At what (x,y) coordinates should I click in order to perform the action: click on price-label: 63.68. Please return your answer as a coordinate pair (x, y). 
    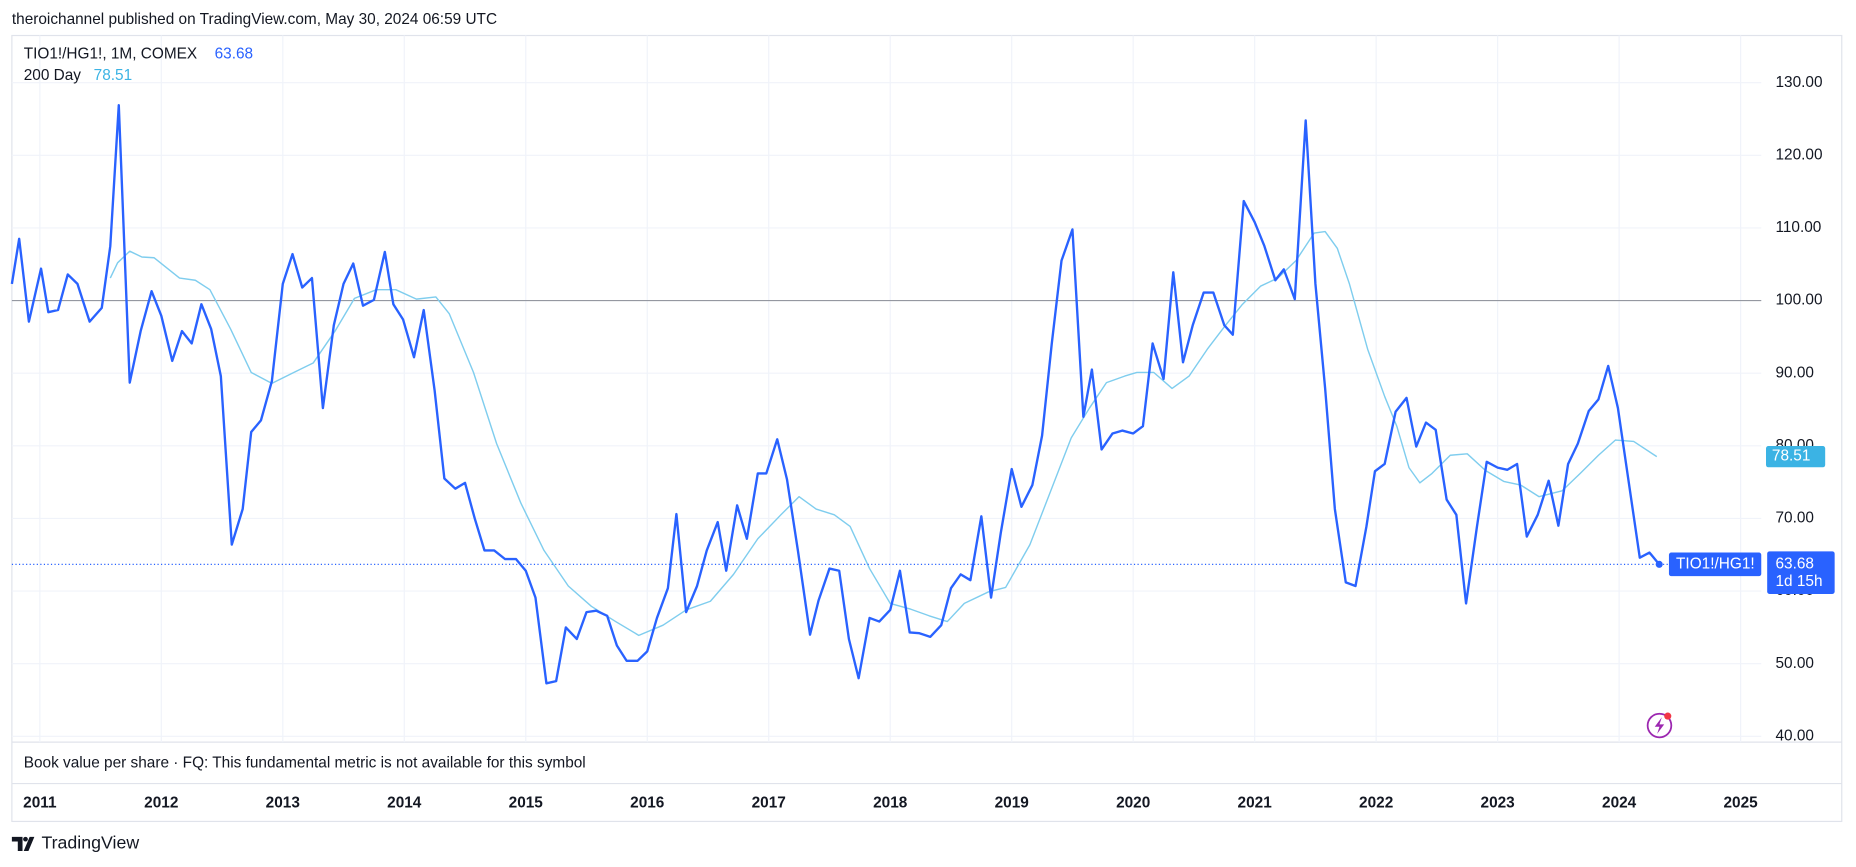
    Looking at the image, I should click on (1794, 563).